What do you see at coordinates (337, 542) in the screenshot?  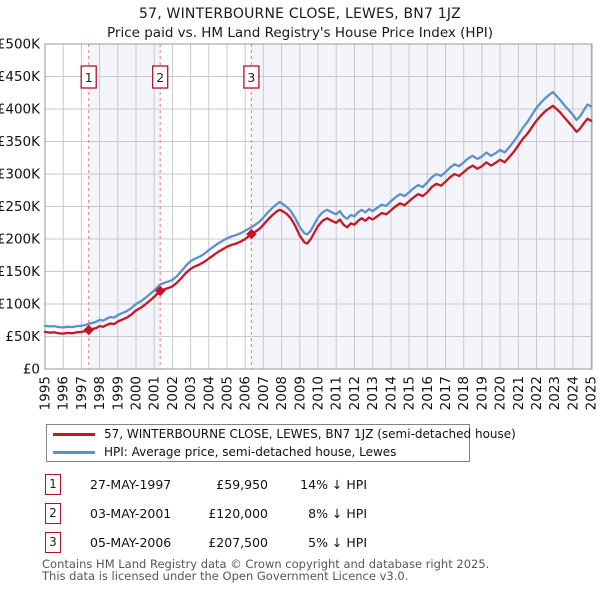 I see `transaction-hpi-delta: 5% ↓ HPI` at bounding box center [337, 542].